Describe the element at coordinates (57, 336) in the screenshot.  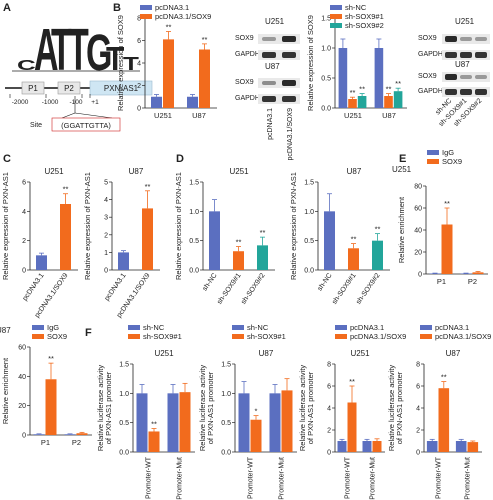
I see `legend-label: SOX9` at that location.